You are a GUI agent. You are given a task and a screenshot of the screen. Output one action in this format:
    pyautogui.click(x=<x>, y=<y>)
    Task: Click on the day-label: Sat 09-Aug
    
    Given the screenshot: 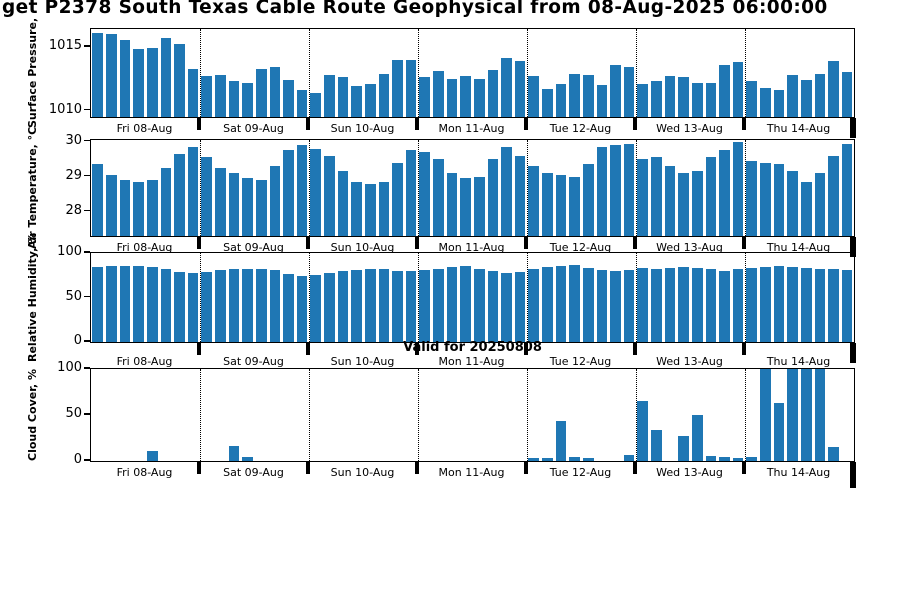 What is the action you would take?
    pyautogui.click(x=253, y=472)
    